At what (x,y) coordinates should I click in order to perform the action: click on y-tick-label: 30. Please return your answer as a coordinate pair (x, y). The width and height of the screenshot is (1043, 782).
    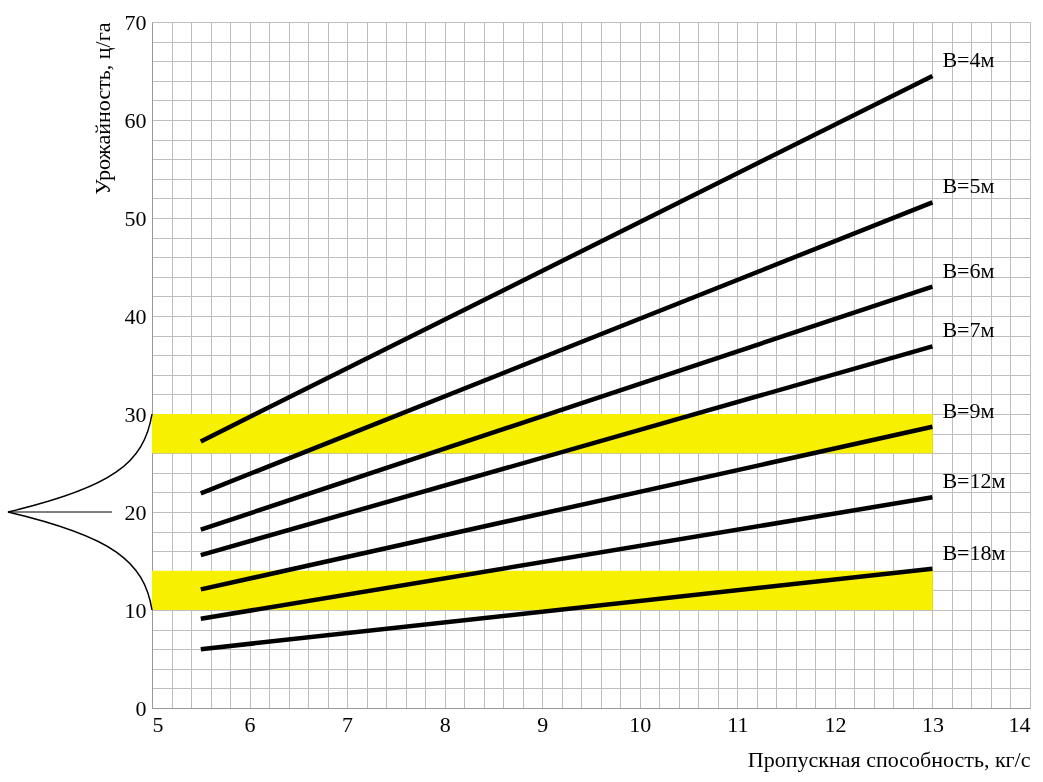
    Looking at the image, I should click on (135, 414).